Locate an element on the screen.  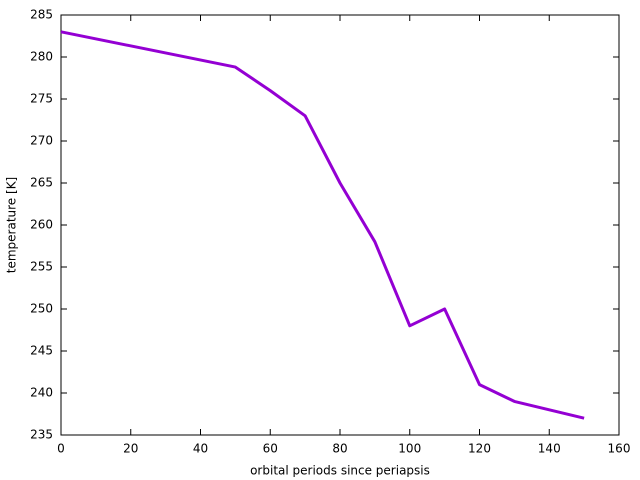
x-axis-label: orbital periods since periapsis is located at coordinates (340, 471).